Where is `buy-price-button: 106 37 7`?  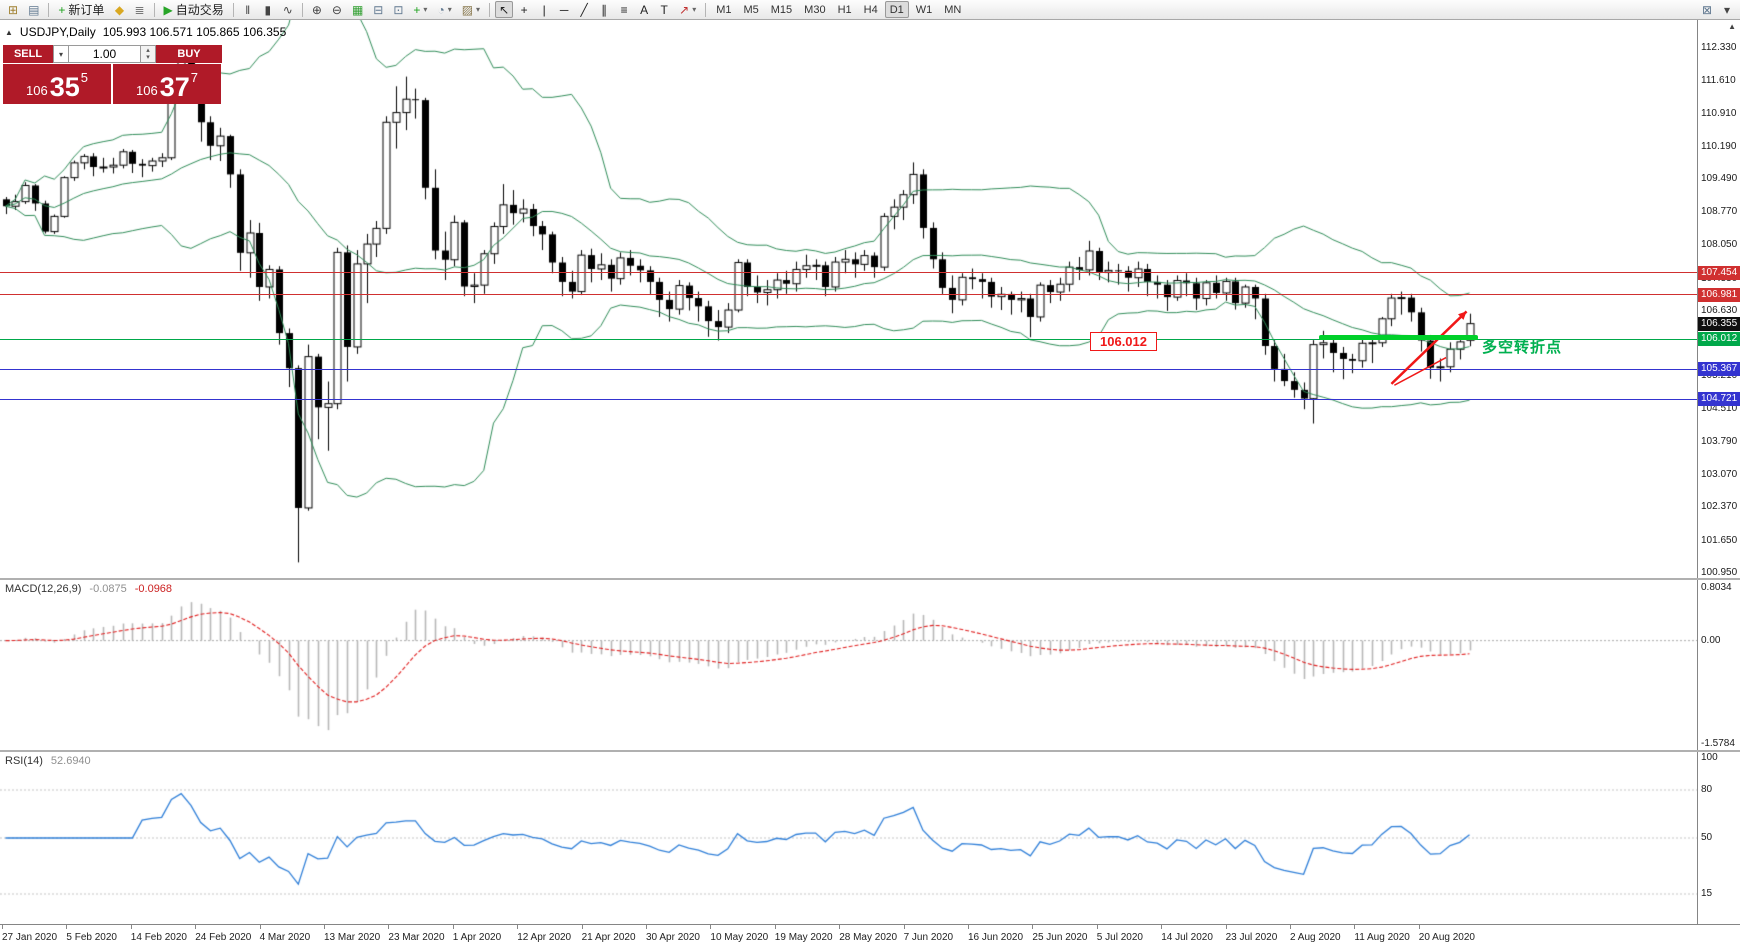
buy-price-button: 106 37 7 is located at coordinates (167, 84).